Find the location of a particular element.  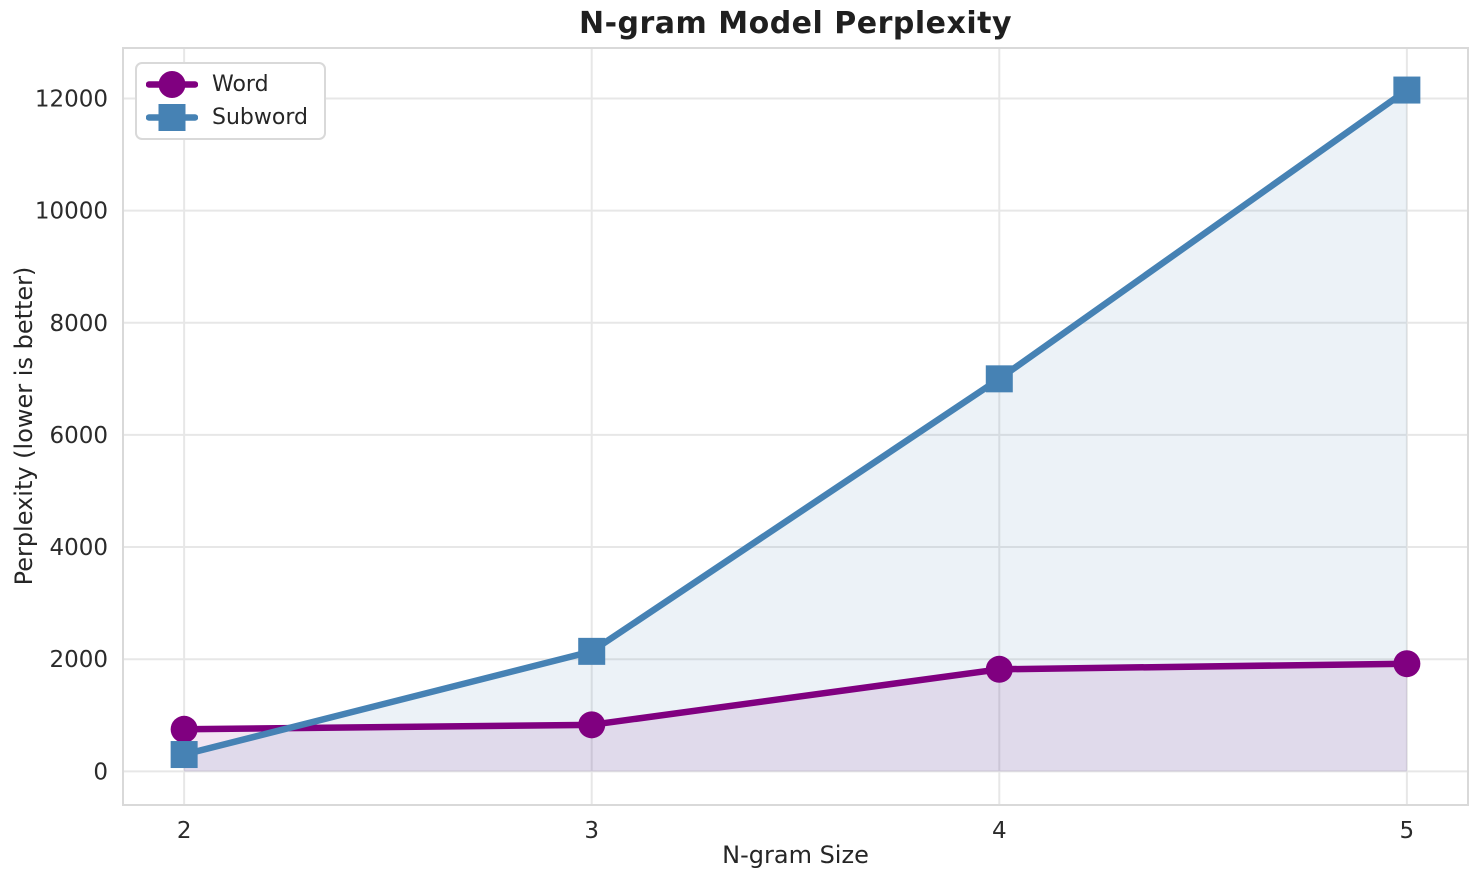

line-word is located at coordinates (795, 696).